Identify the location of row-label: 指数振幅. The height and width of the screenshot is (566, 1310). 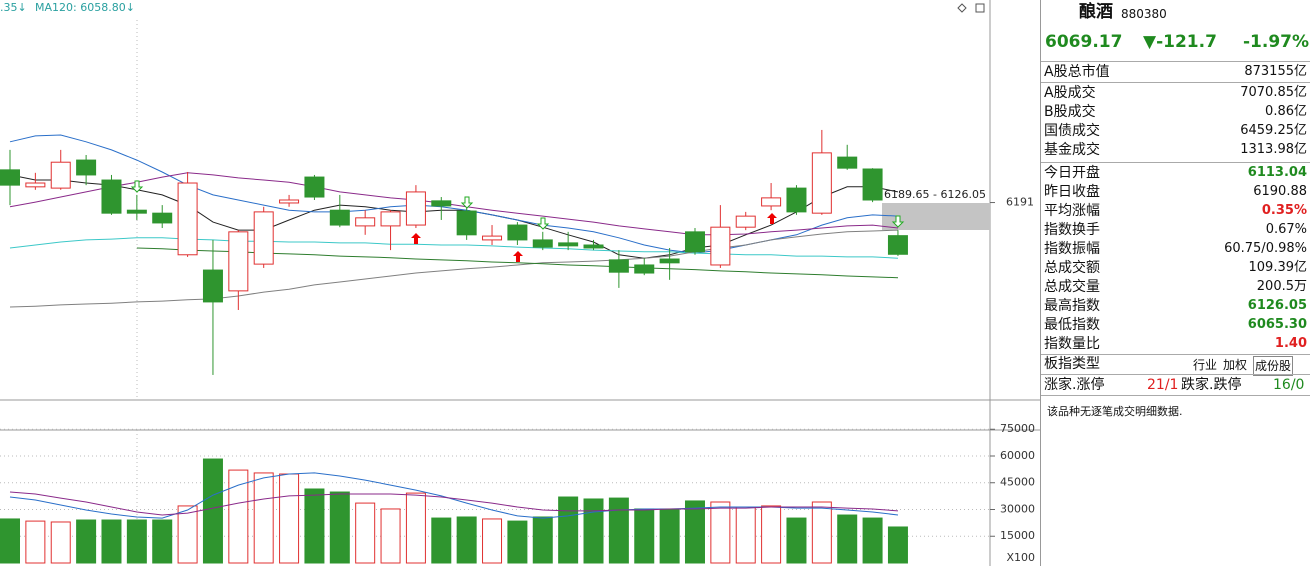
(1072, 249).